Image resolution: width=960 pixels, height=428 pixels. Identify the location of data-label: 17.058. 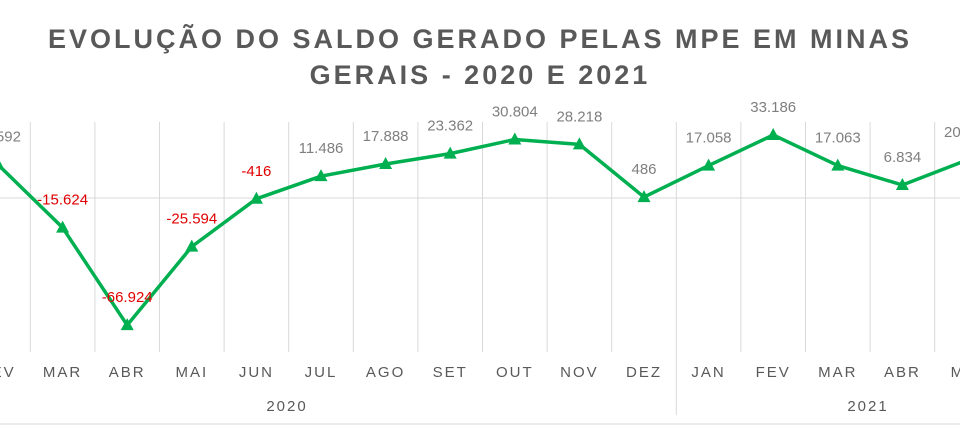
(709, 138).